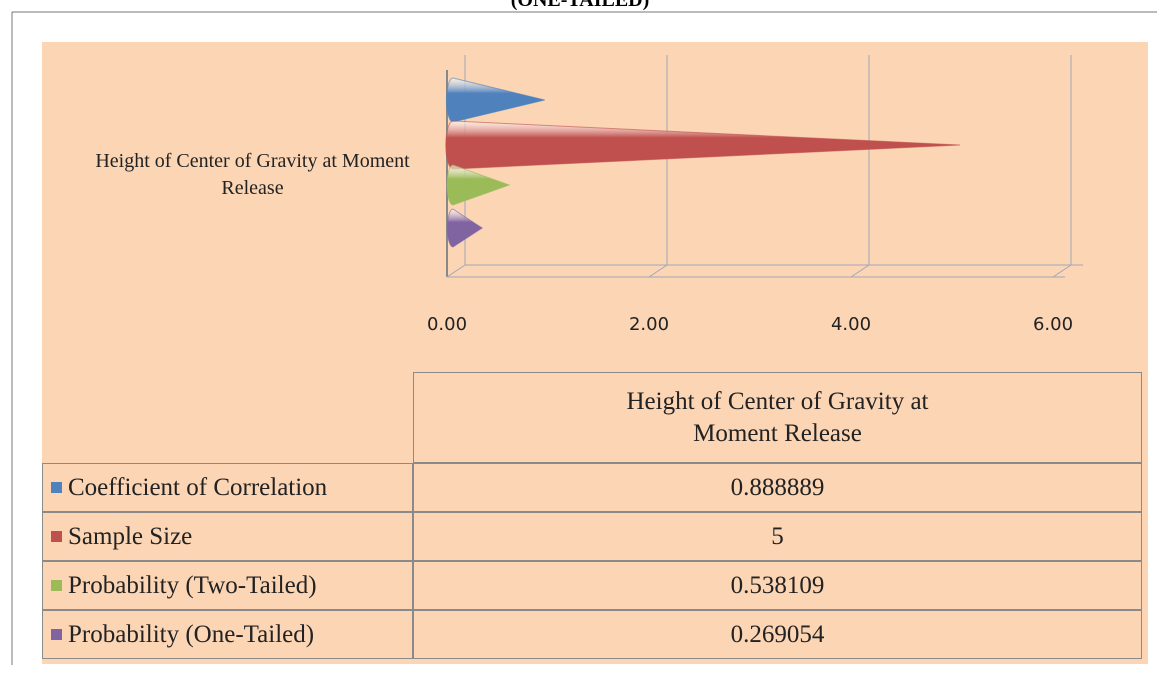  I want to click on legend-label: Coefficient of Correlation, so click(198, 487).